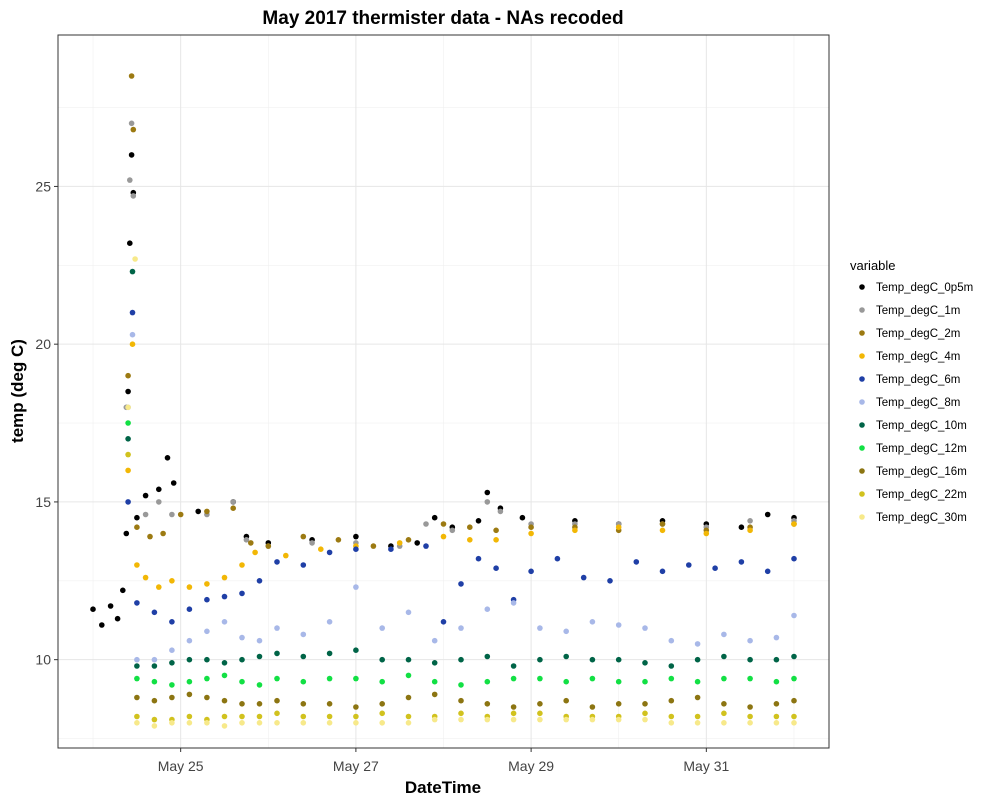  I want to click on legend-entry-label: Temp_degC_6m, so click(918, 380).